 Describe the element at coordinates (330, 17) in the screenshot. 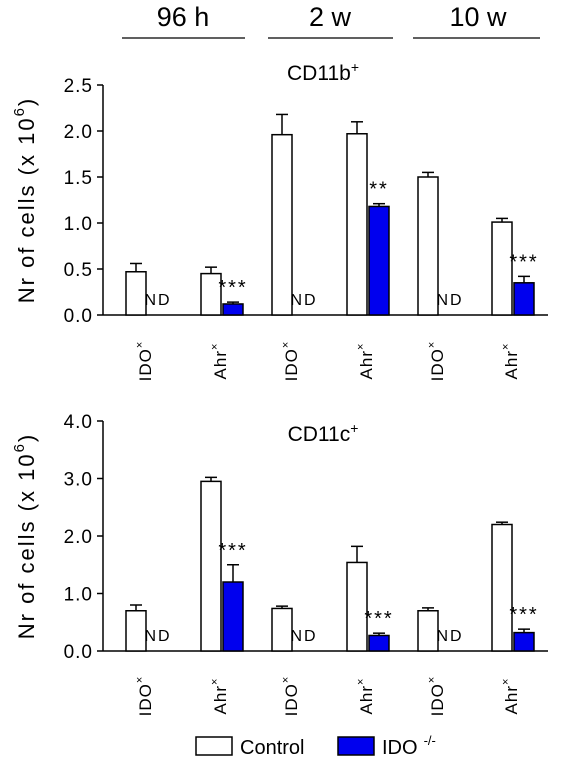

I see `time-label-2w: 2 w` at that location.